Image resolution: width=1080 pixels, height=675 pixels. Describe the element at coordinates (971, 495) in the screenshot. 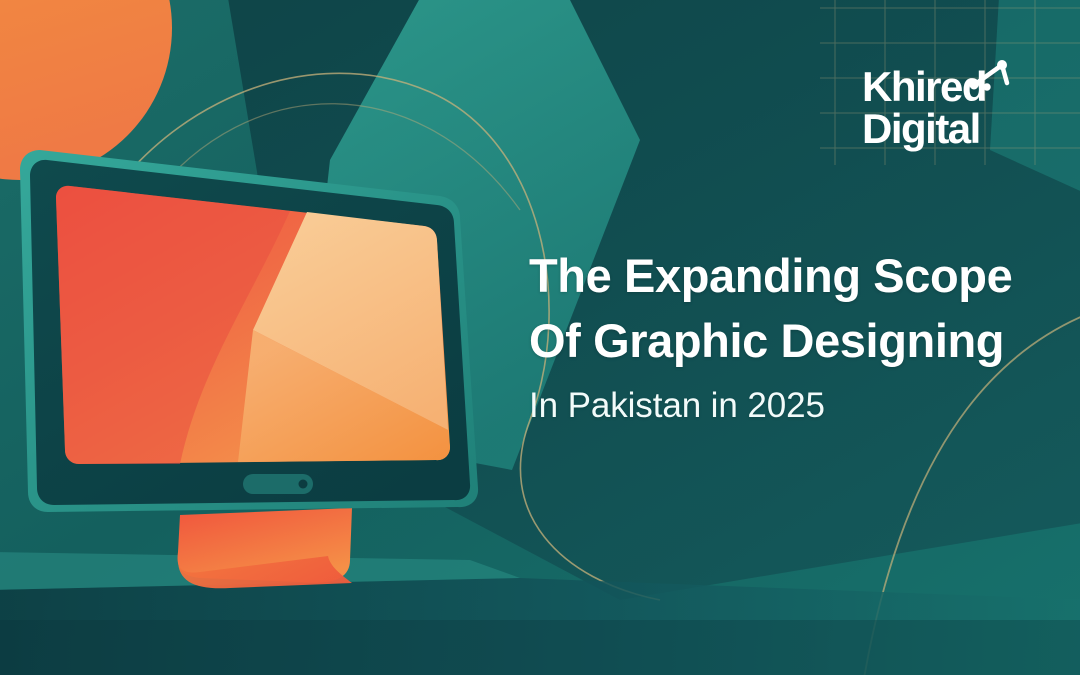

I see `gold-curve-right` at that location.